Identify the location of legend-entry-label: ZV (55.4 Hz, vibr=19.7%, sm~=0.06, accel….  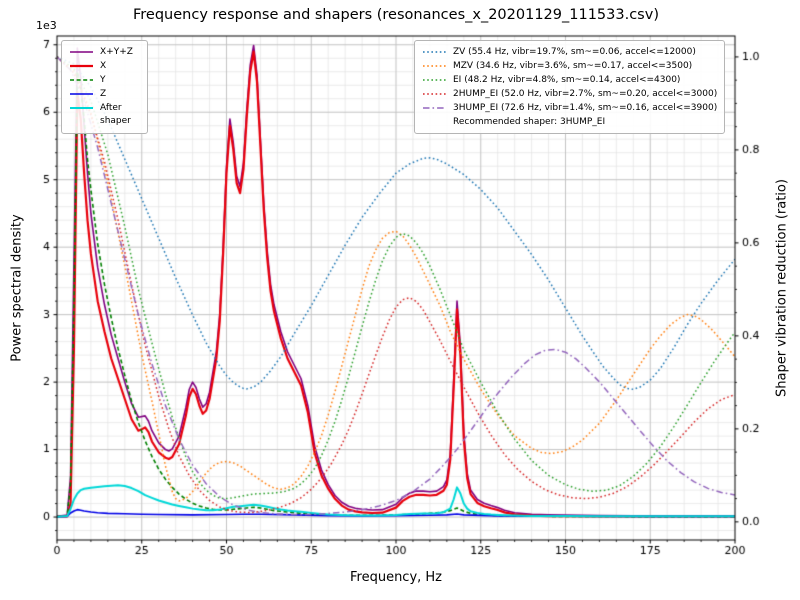
(574, 52).